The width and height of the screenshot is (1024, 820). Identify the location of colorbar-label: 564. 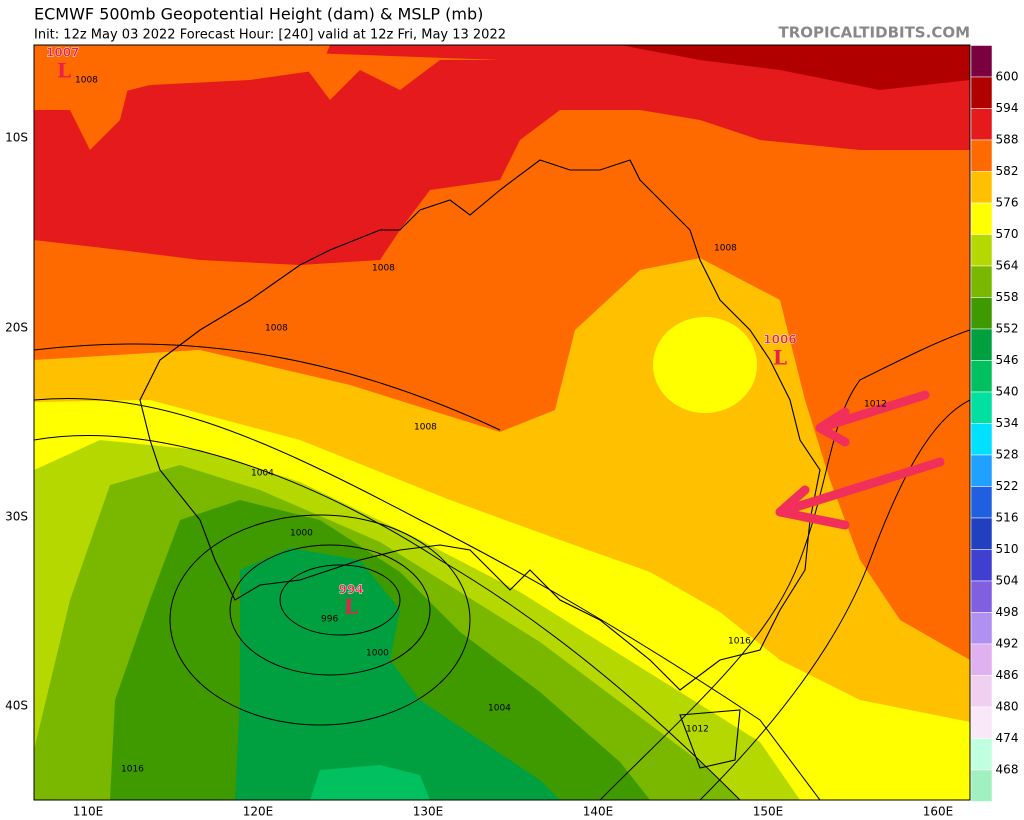
(1007, 266).